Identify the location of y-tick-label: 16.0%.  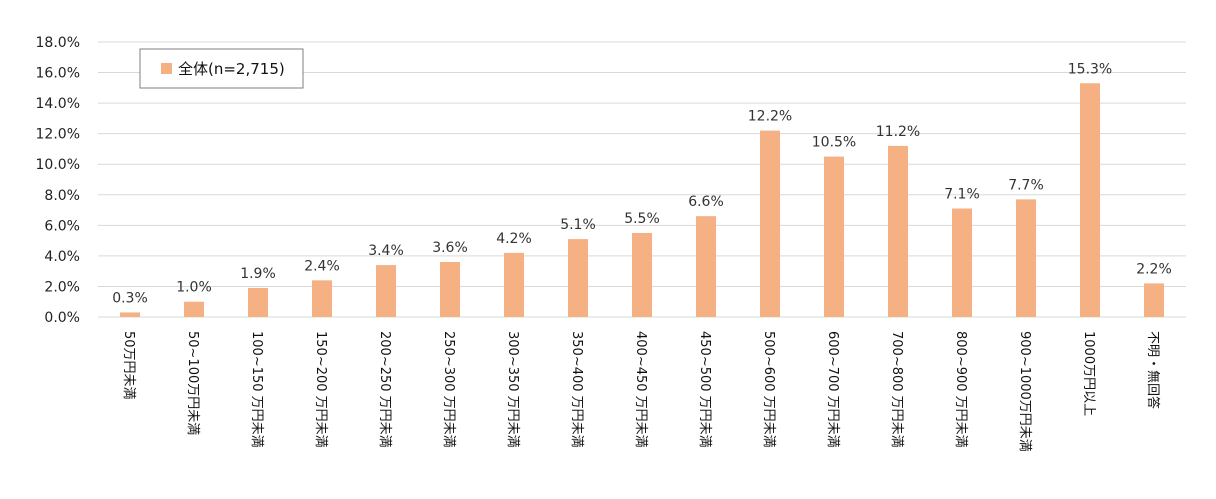
(58, 74).